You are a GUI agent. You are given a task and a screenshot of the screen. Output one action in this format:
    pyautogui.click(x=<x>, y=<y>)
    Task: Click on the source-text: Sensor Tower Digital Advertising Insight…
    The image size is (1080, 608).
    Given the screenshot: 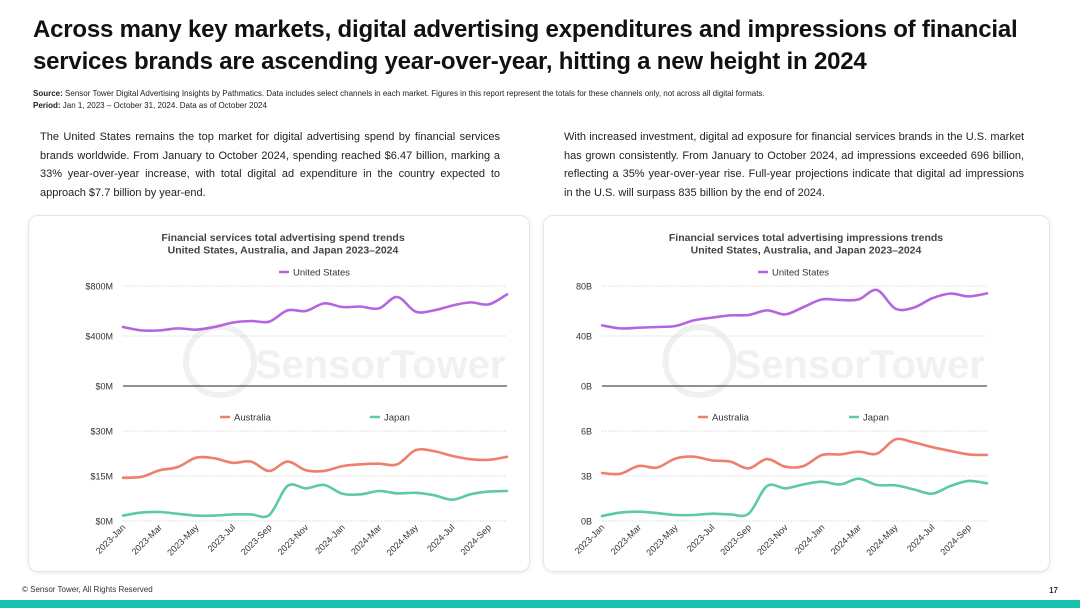 What is the action you would take?
    pyautogui.click(x=415, y=93)
    